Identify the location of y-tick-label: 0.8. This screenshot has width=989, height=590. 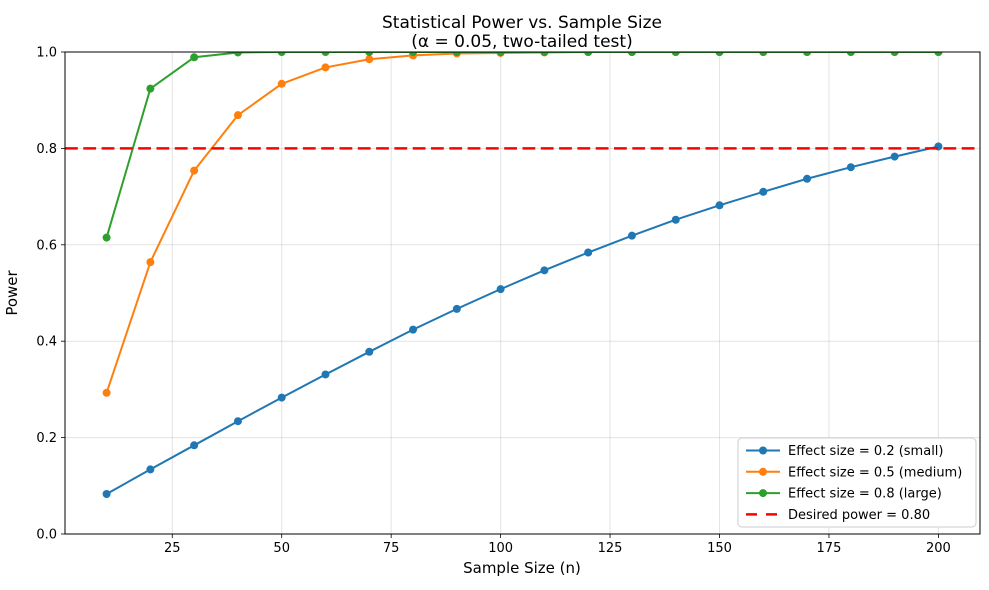
(46, 149).